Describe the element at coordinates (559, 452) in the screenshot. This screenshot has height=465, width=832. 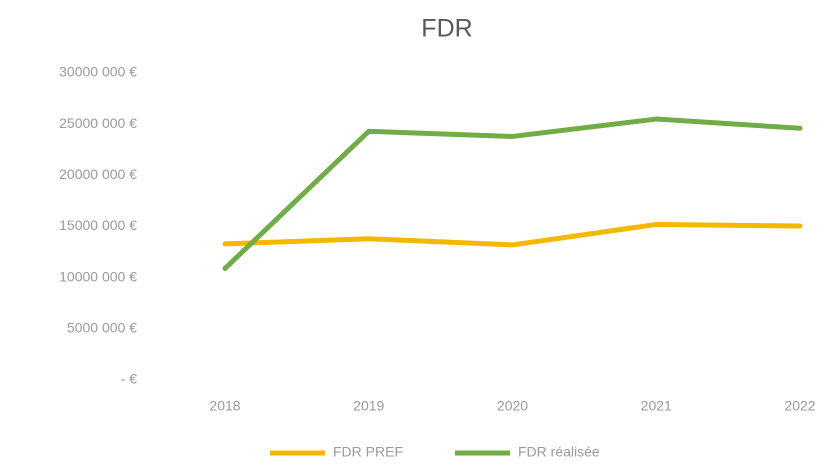
I see `legend-label: FDR réalisée` at that location.